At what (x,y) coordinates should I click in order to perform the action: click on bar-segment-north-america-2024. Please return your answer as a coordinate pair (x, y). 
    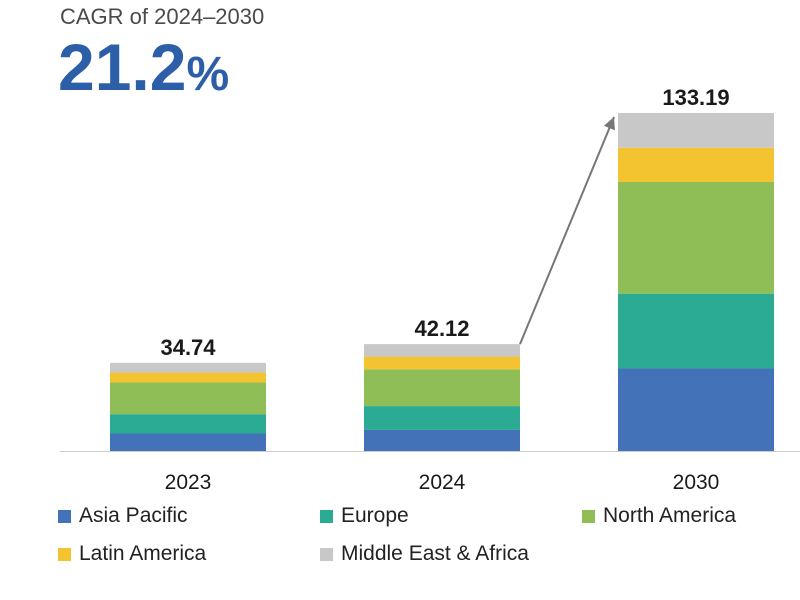
    Looking at the image, I should click on (442, 388).